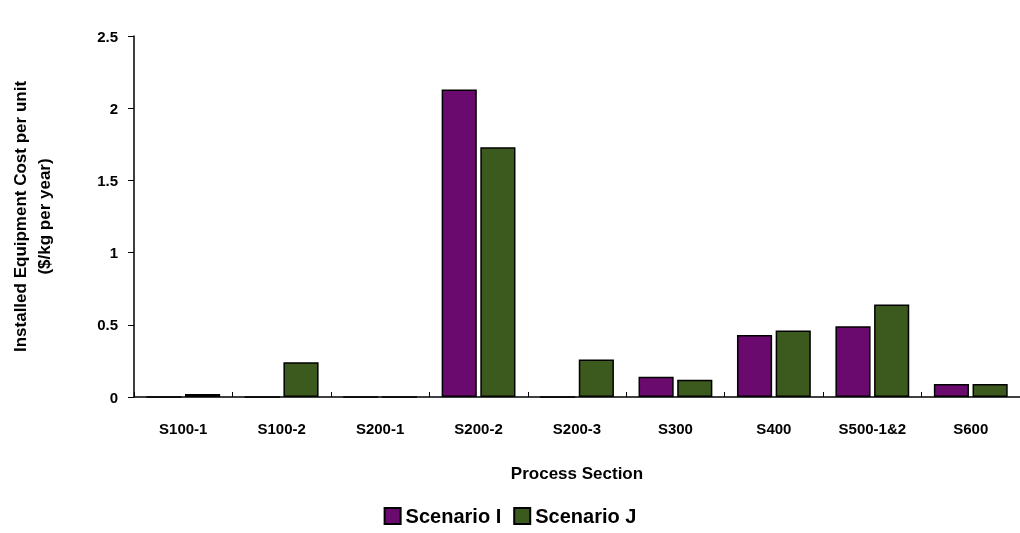  Describe the element at coordinates (380, 428) in the screenshot. I see `x-tick-label: S200-1` at that location.